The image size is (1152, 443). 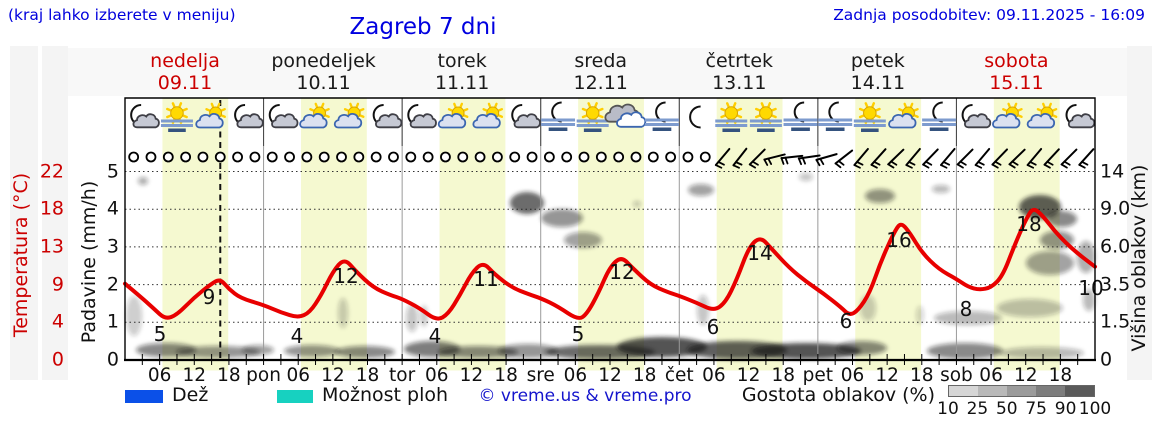 What do you see at coordinates (1095, 409) in the screenshot?
I see `density-tick-label: 100` at bounding box center [1095, 409].